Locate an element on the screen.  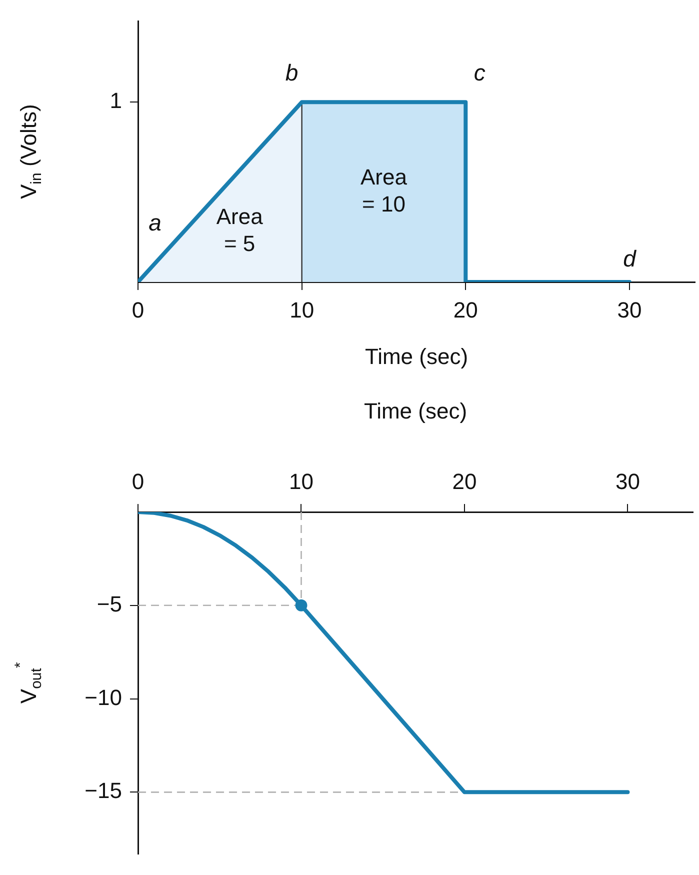
y-tick-label: −15 is located at coordinates (103, 791).